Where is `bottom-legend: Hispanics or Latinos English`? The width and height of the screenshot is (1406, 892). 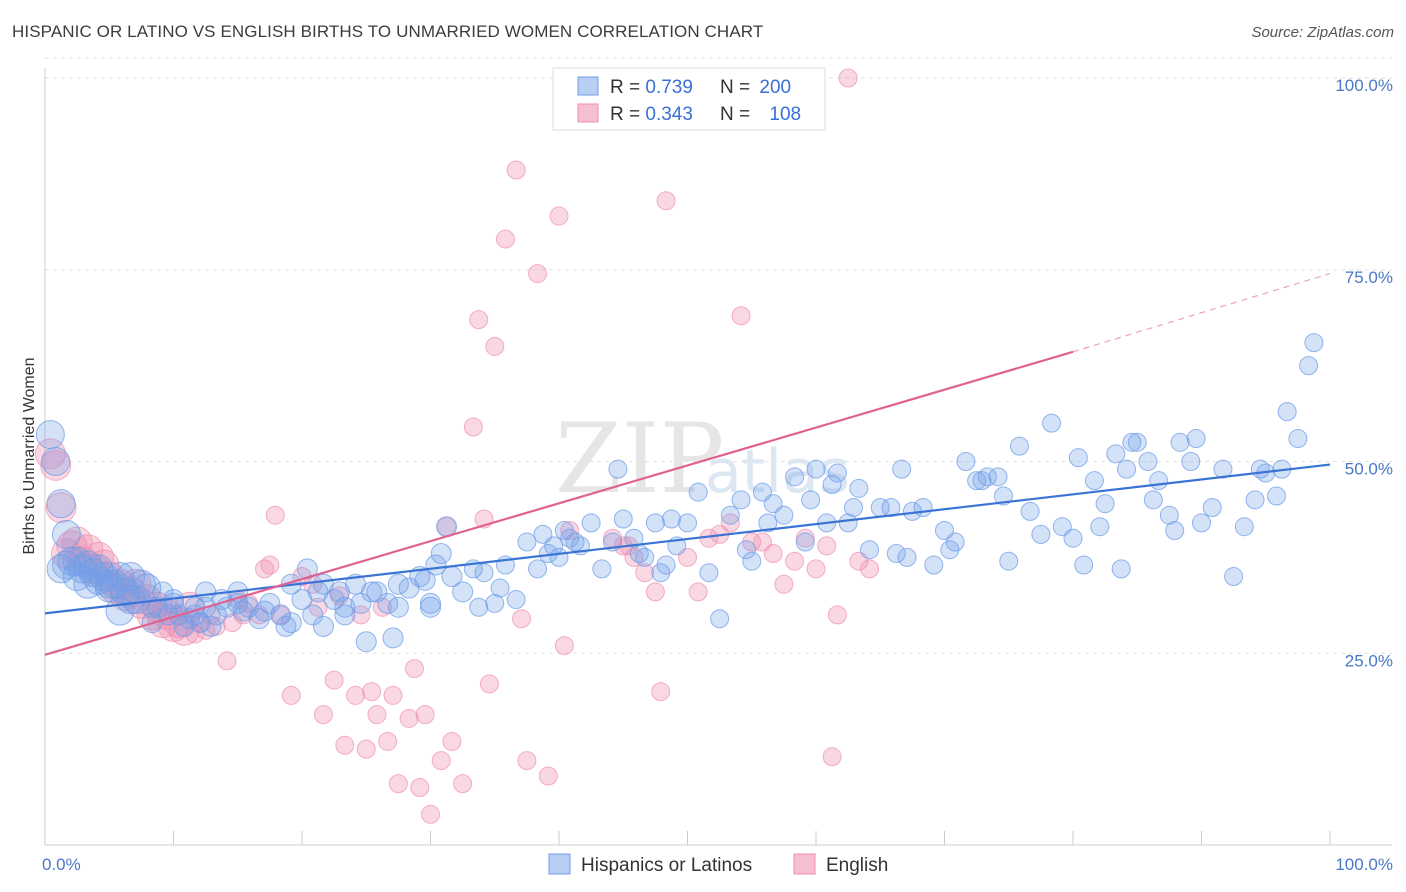 bottom-legend: Hispanics or Latinos English is located at coordinates (718, 864).